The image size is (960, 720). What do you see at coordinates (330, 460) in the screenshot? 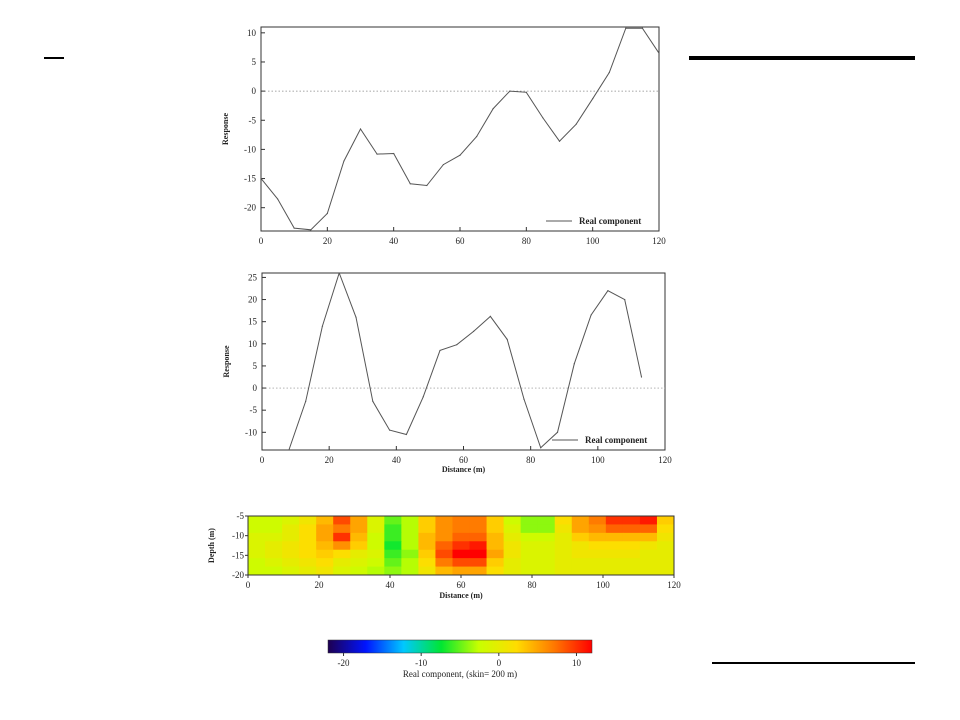
I see `x-tick-label: 20` at bounding box center [330, 460].